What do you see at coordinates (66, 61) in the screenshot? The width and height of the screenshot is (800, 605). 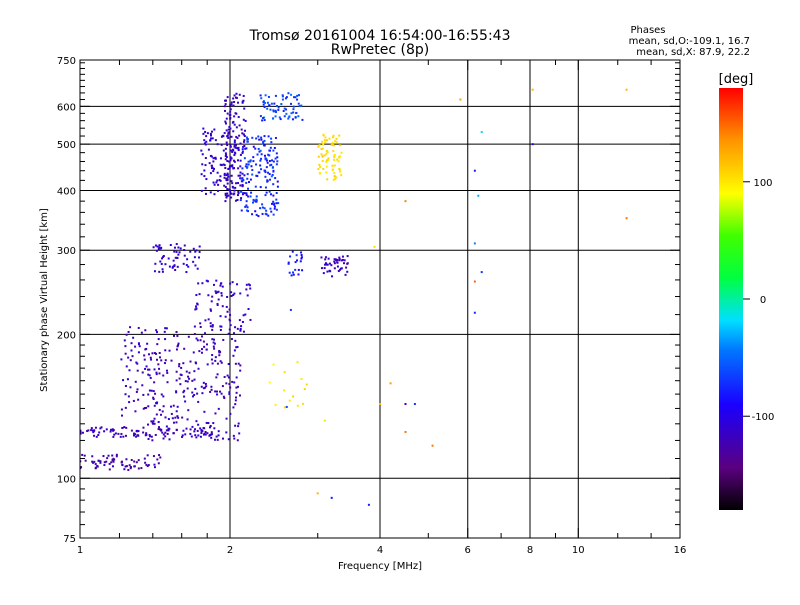 I see `y-tick-label: 750` at bounding box center [66, 61].